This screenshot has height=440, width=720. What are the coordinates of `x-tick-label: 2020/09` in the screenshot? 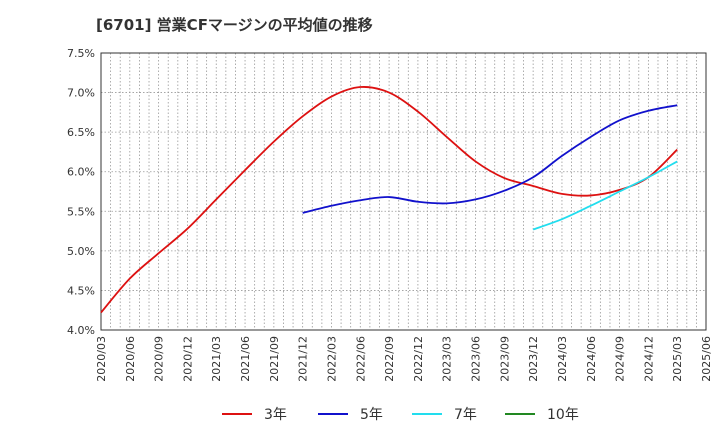 It's located at (159, 359).